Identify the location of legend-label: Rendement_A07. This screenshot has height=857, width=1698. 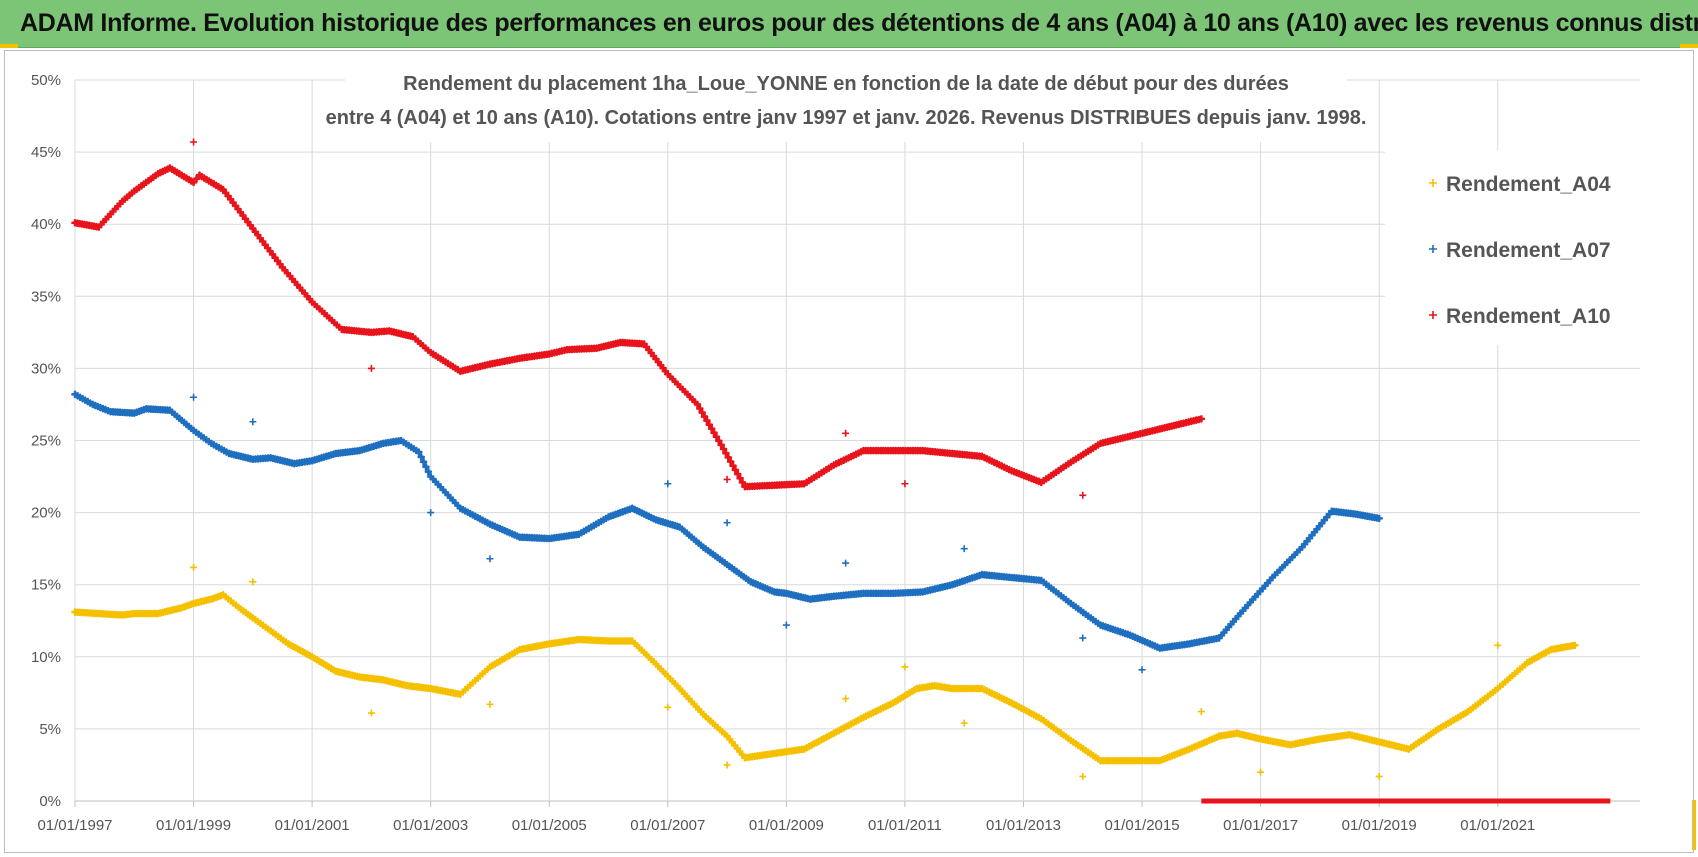
(1528, 250).